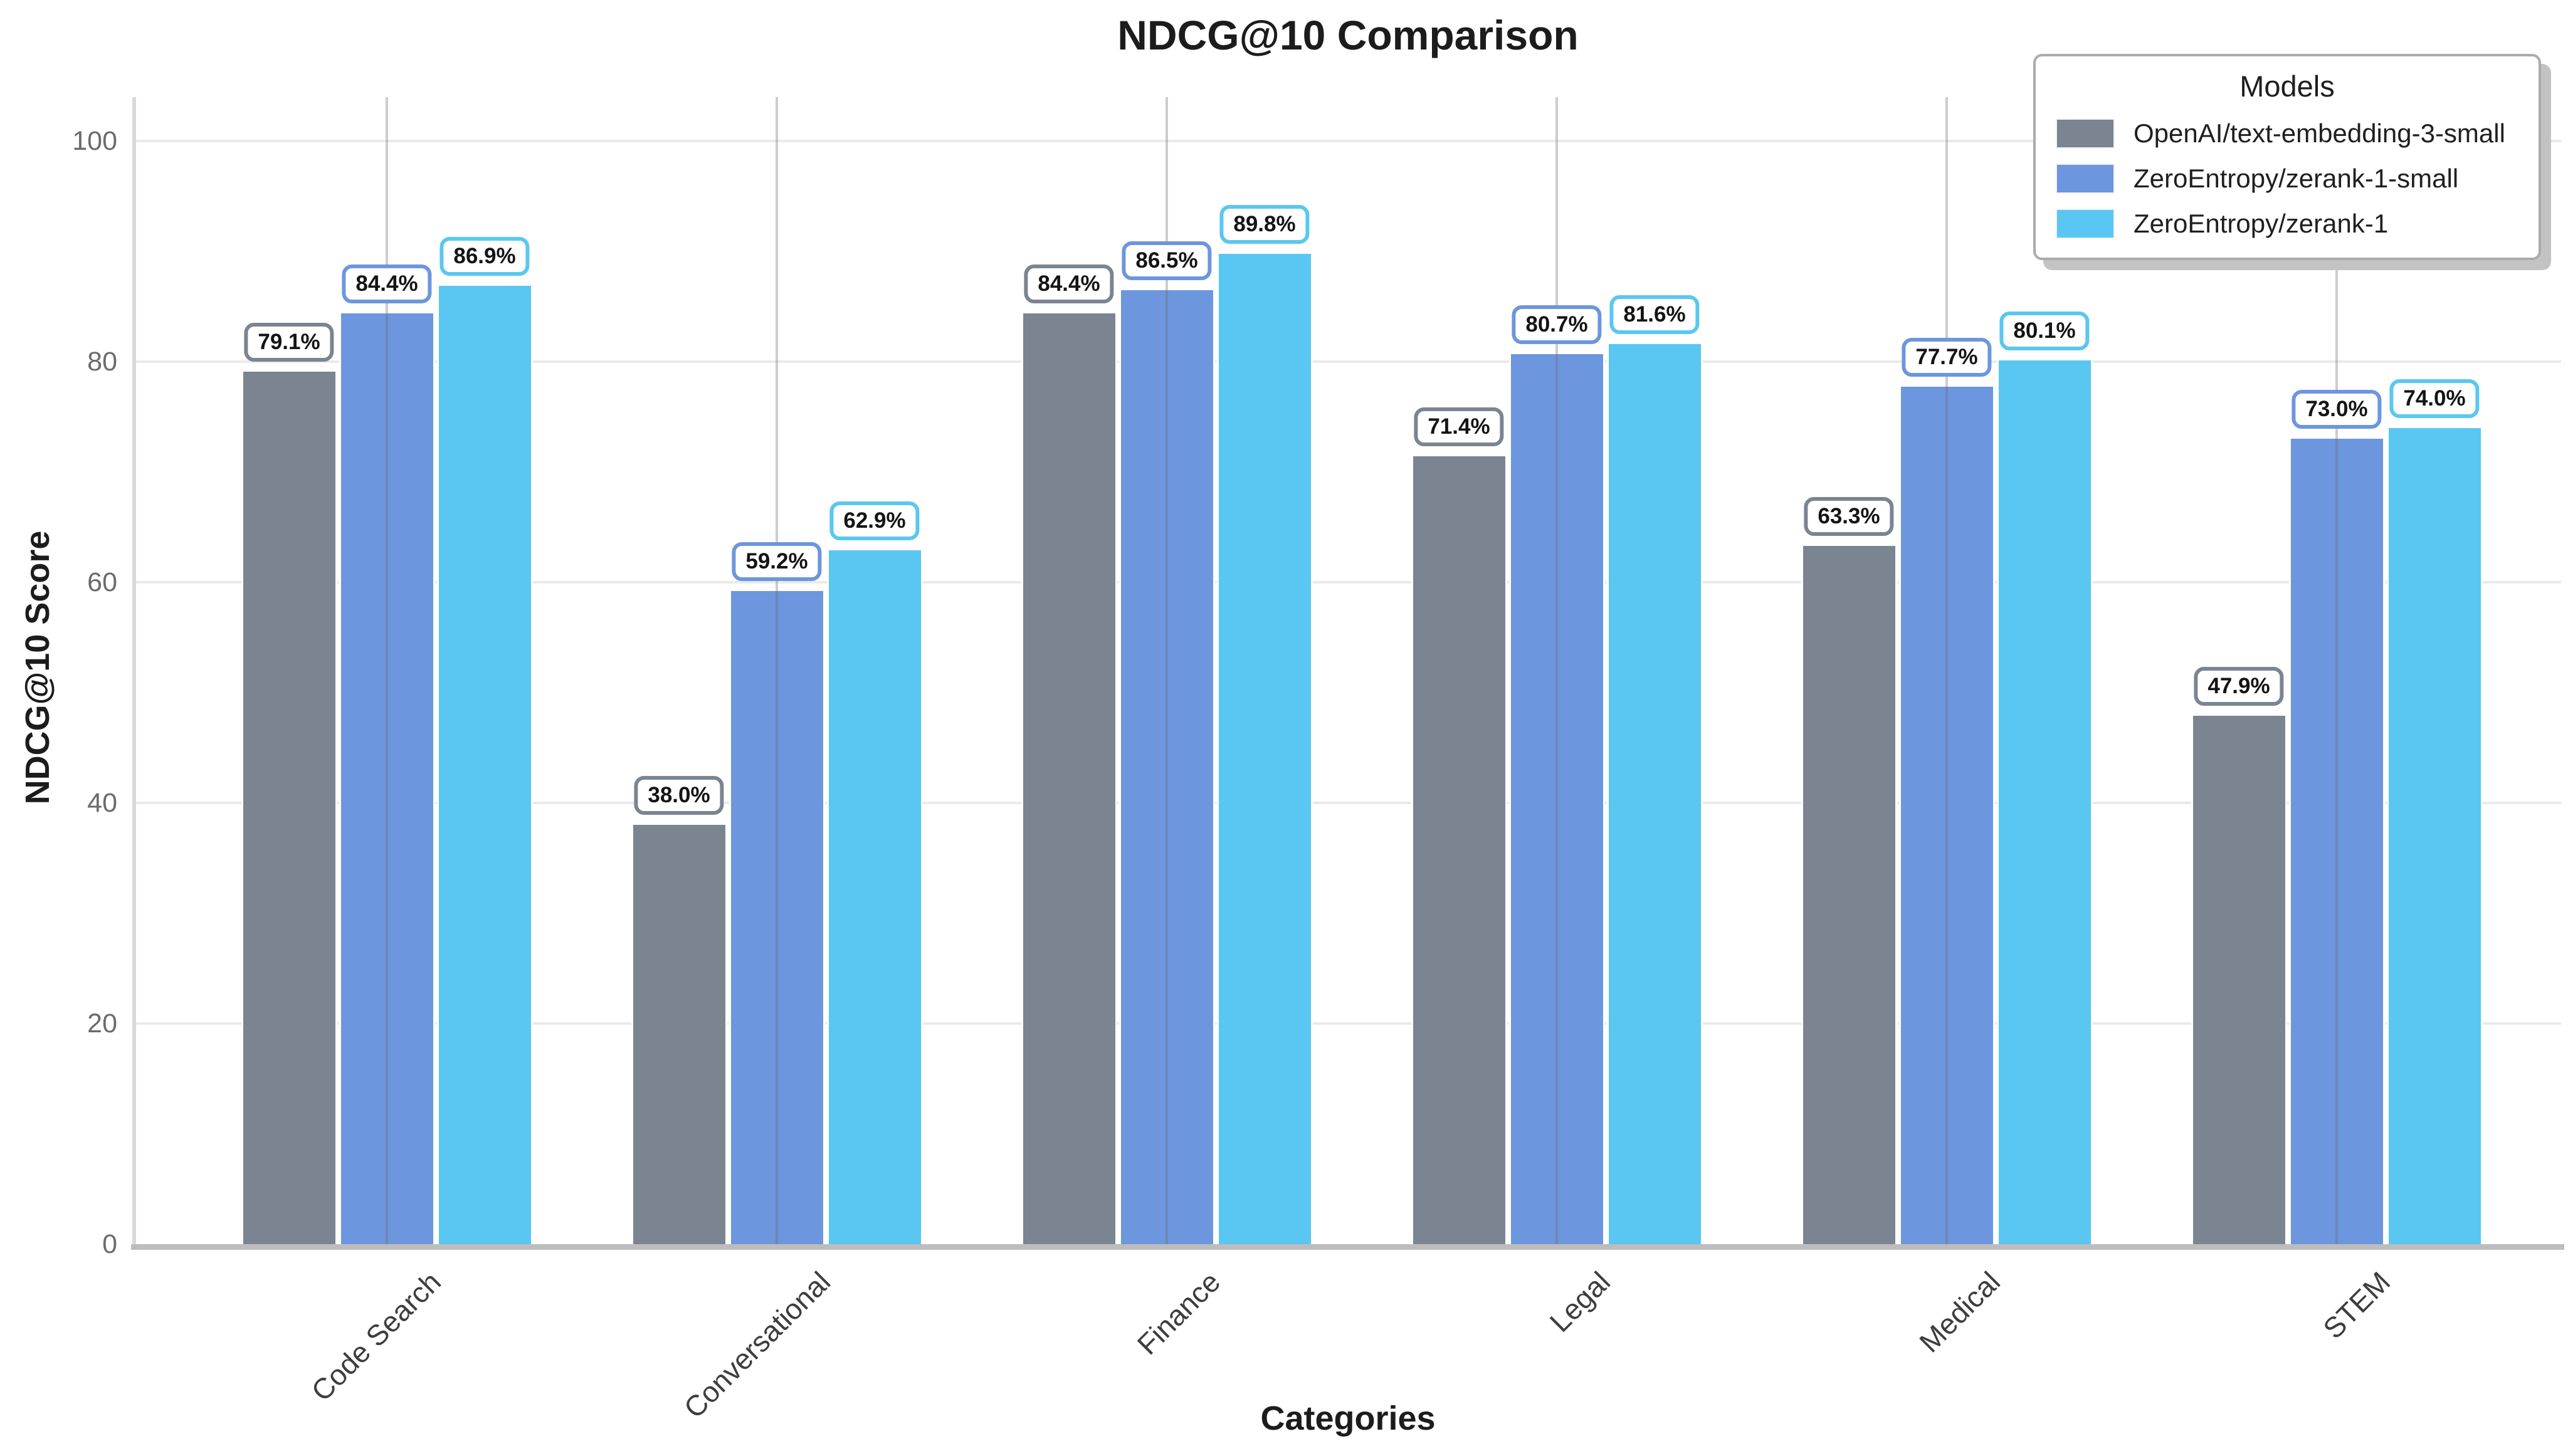 This screenshot has height=1456, width=2568. What do you see at coordinates (94, 141) in the screenshot?
I see `y-tick-label: 100` at bounding box center [94, 141].